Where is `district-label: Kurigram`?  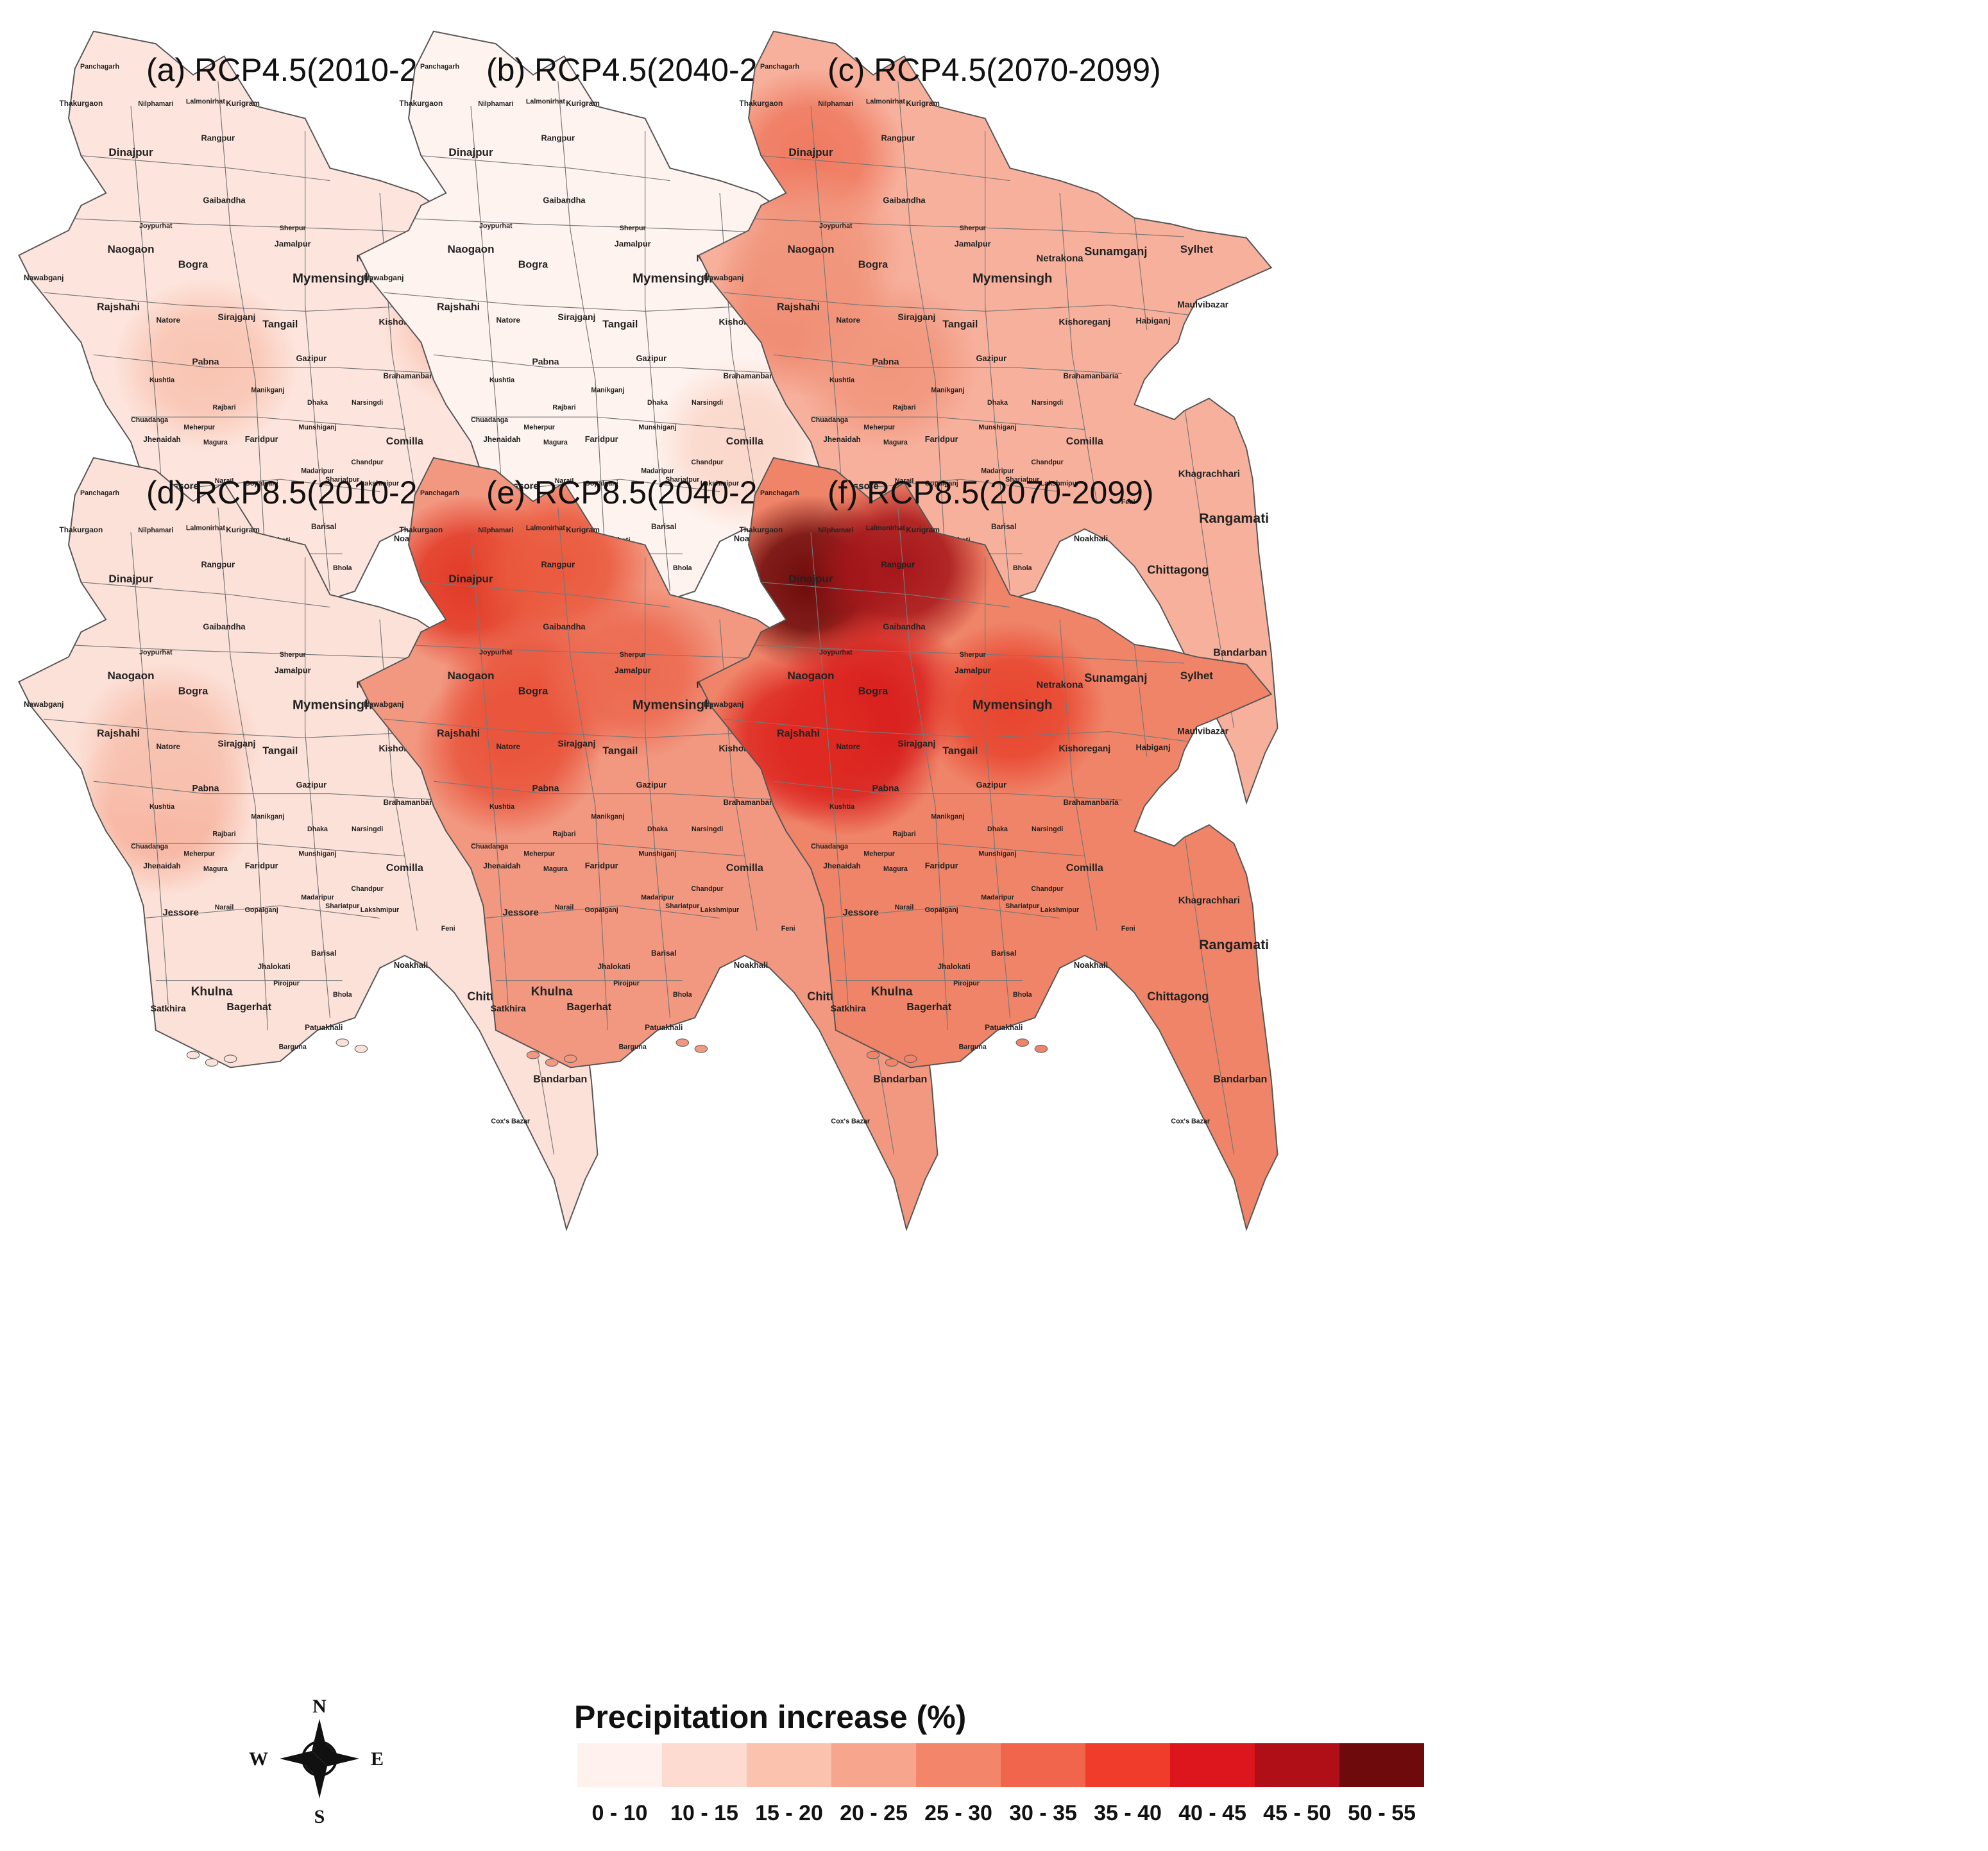 district-label: Kurigram is located at coordinates (923, 529).